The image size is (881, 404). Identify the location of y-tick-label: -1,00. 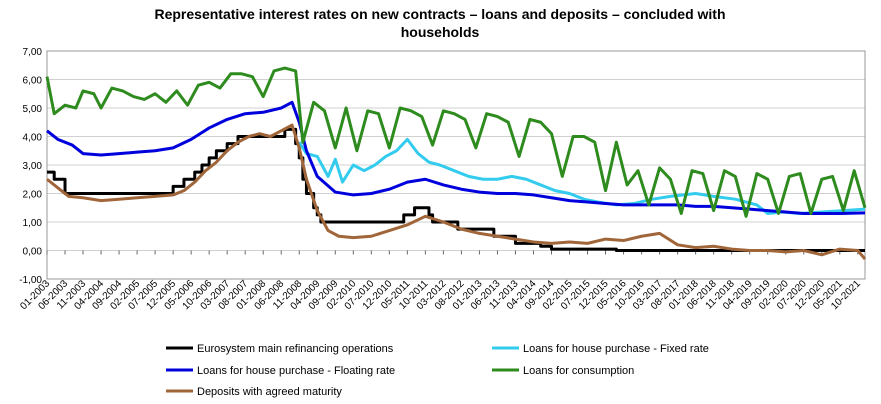
(30, 280).